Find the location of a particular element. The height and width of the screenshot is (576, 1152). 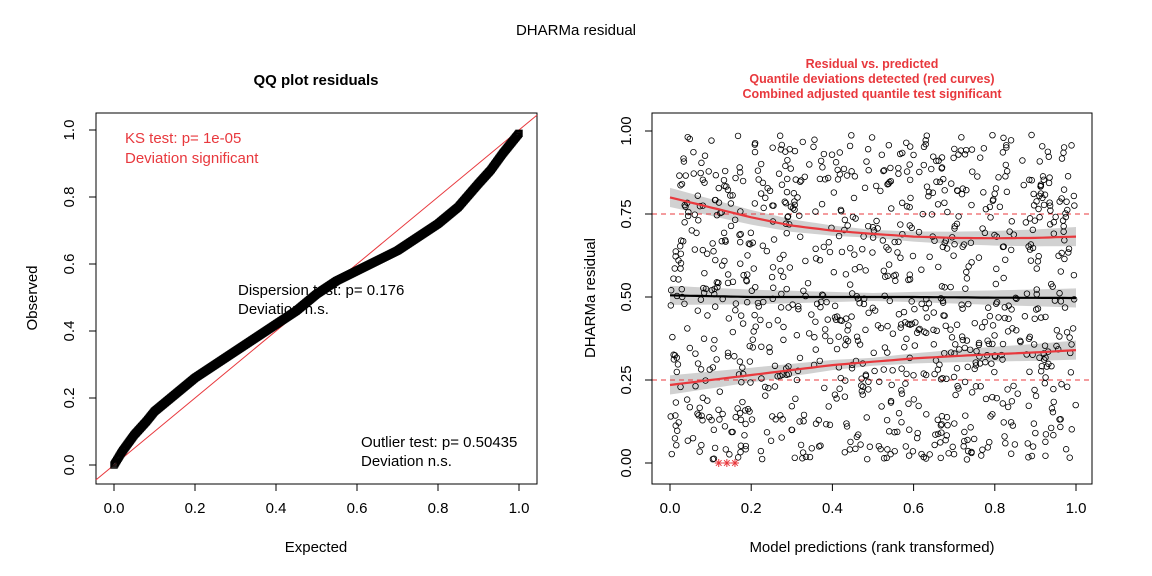

dispersion-test-text: Dispersion test: p= 0.176 is located at coordinates (321, 290).